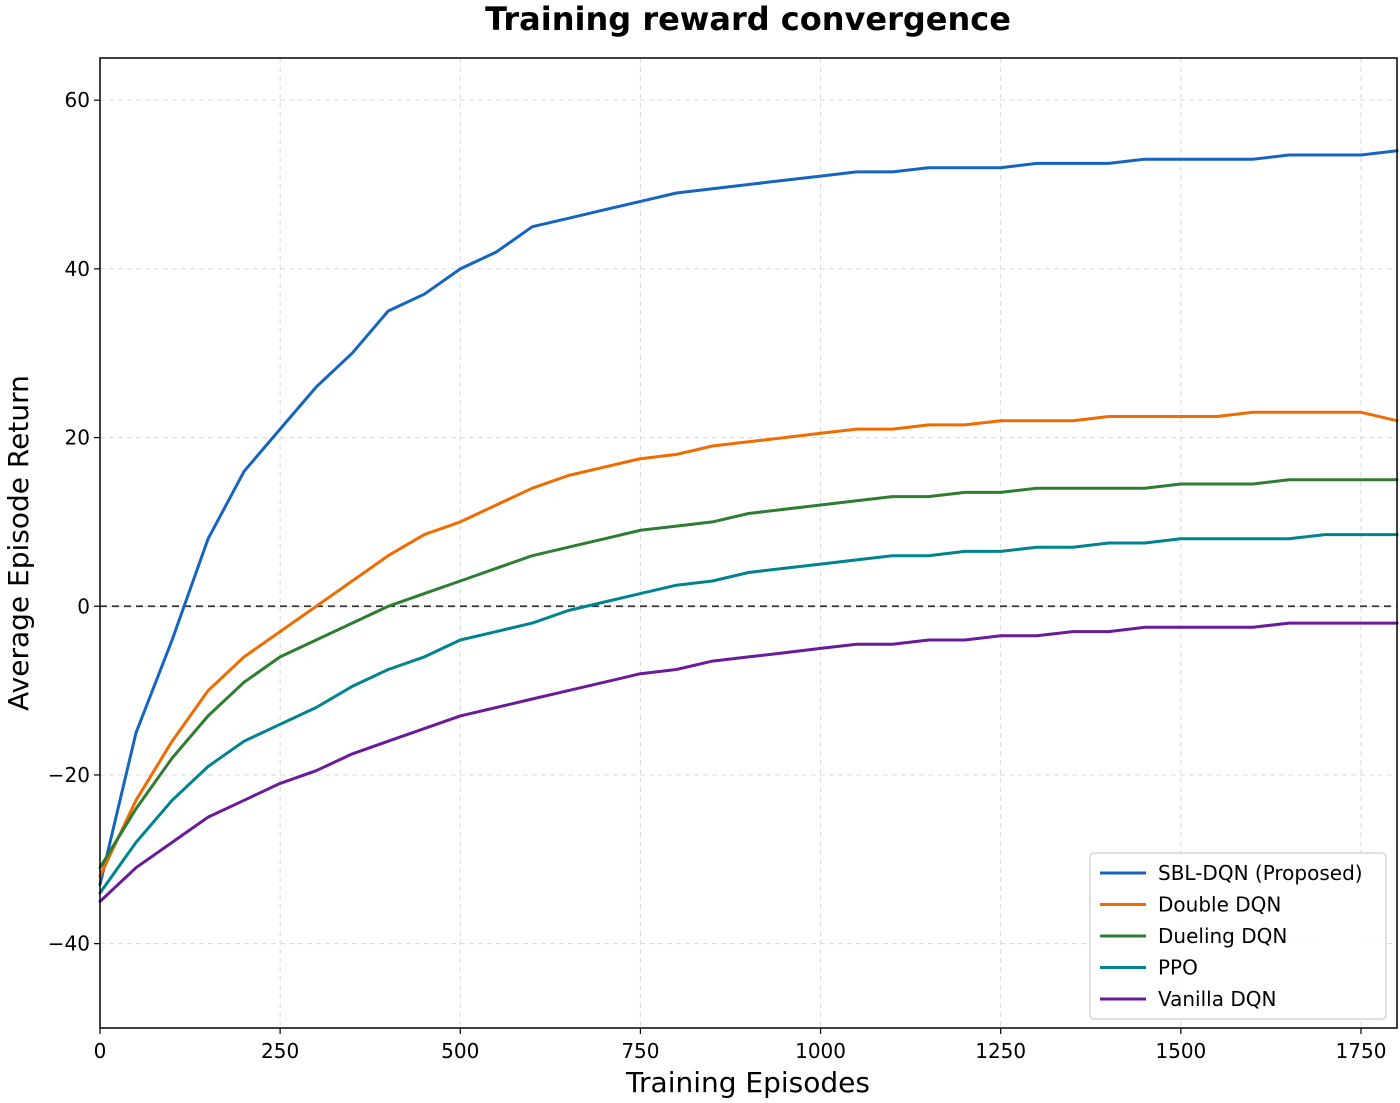 Image resolution: width=1400 pixels, height=1103 pixels. I want to click on x-tick-label: 1500, so click(1180, 1051).